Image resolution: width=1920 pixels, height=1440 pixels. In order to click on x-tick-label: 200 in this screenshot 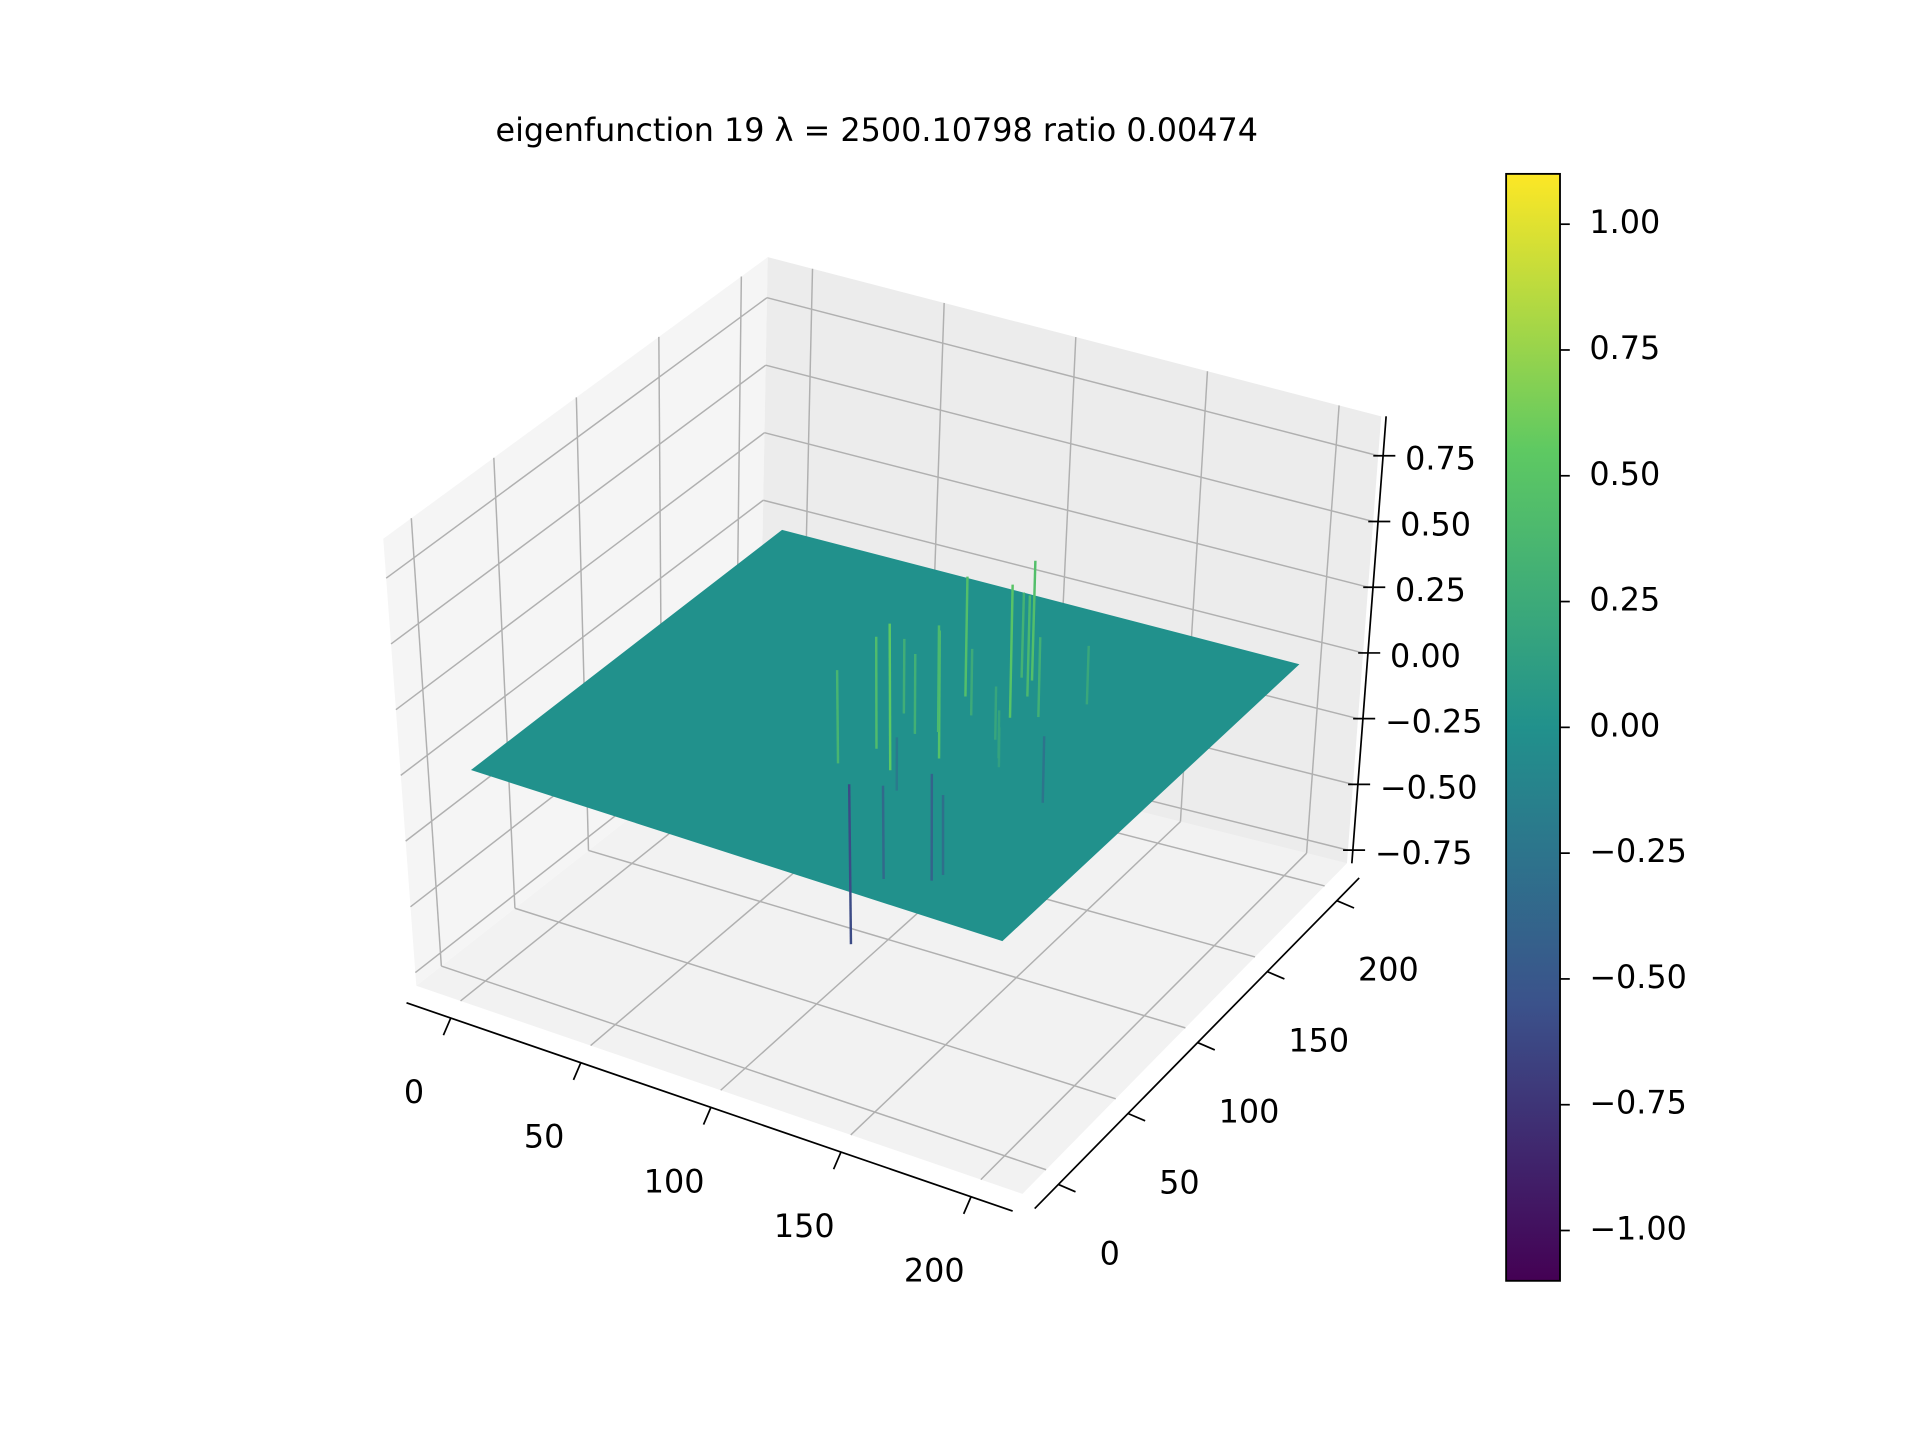, I will do `click(934, 1271)`.